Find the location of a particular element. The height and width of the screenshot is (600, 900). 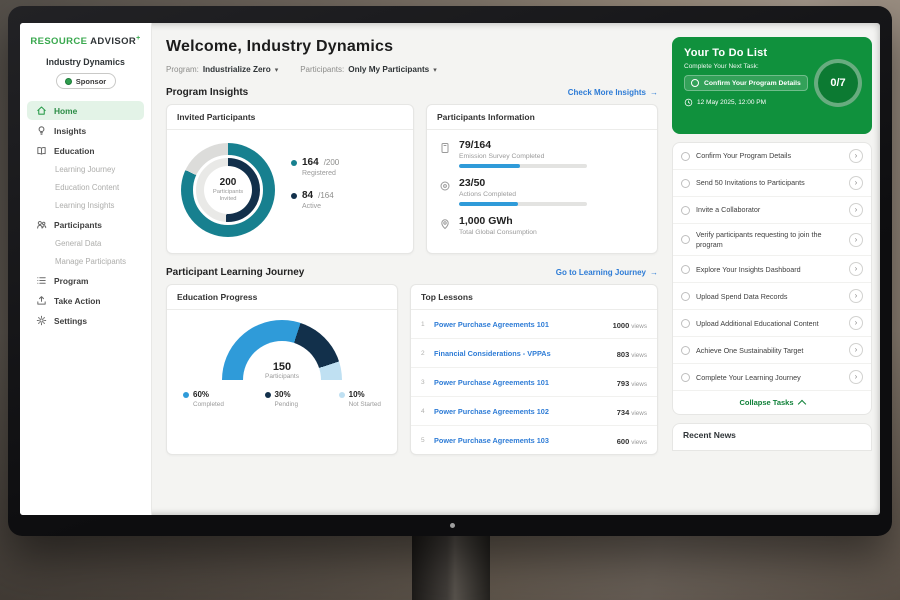

not-started-dot-icon is located at coordinates (341, 394).